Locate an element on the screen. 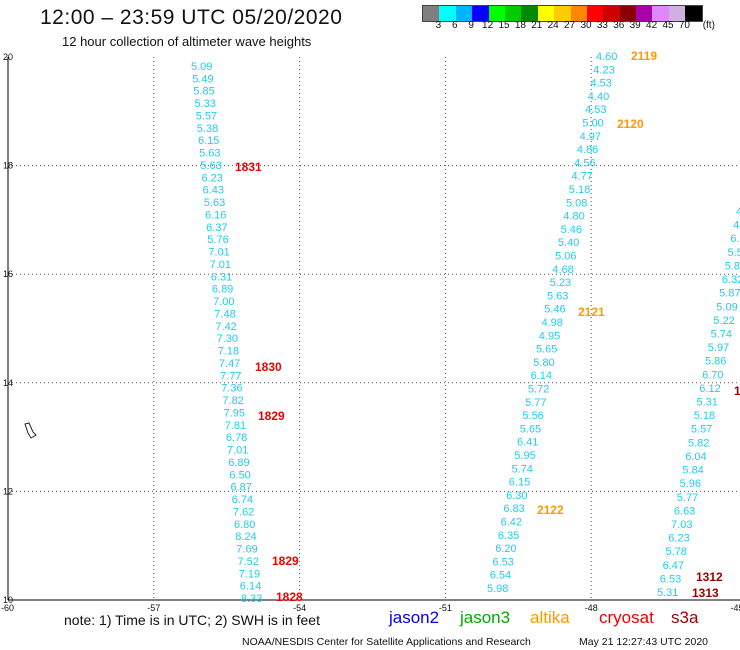 The height and width of the screenshot is (650, 740). track-value-central: 4.98 is located at coordinates (552, 323).